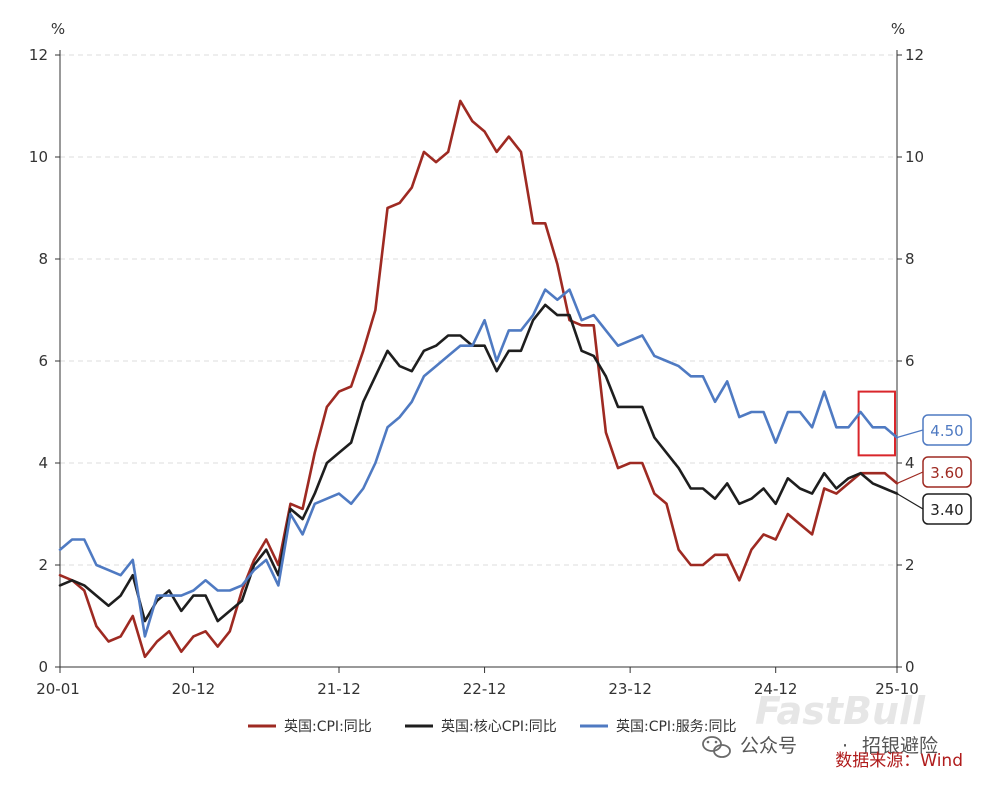  I want to click on highlight-box, so click(877, 423).